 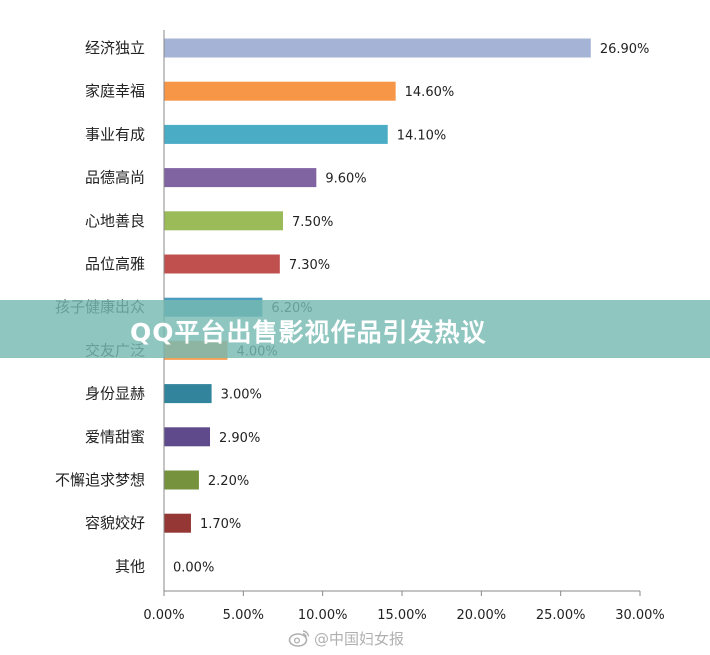 What do you see at coordinates (323, 615) in the screenshot?
I see `x-tick-label: 10.00%` at bounding box center [323, 615].